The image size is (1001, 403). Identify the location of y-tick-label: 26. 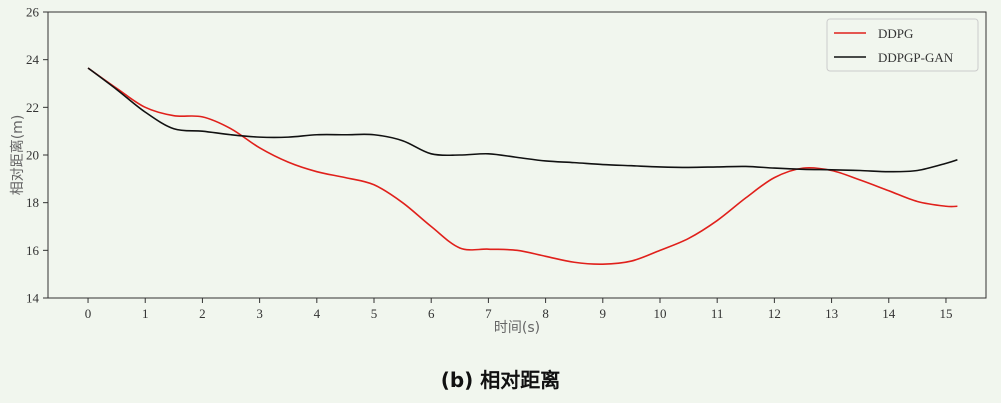
(33, 12).